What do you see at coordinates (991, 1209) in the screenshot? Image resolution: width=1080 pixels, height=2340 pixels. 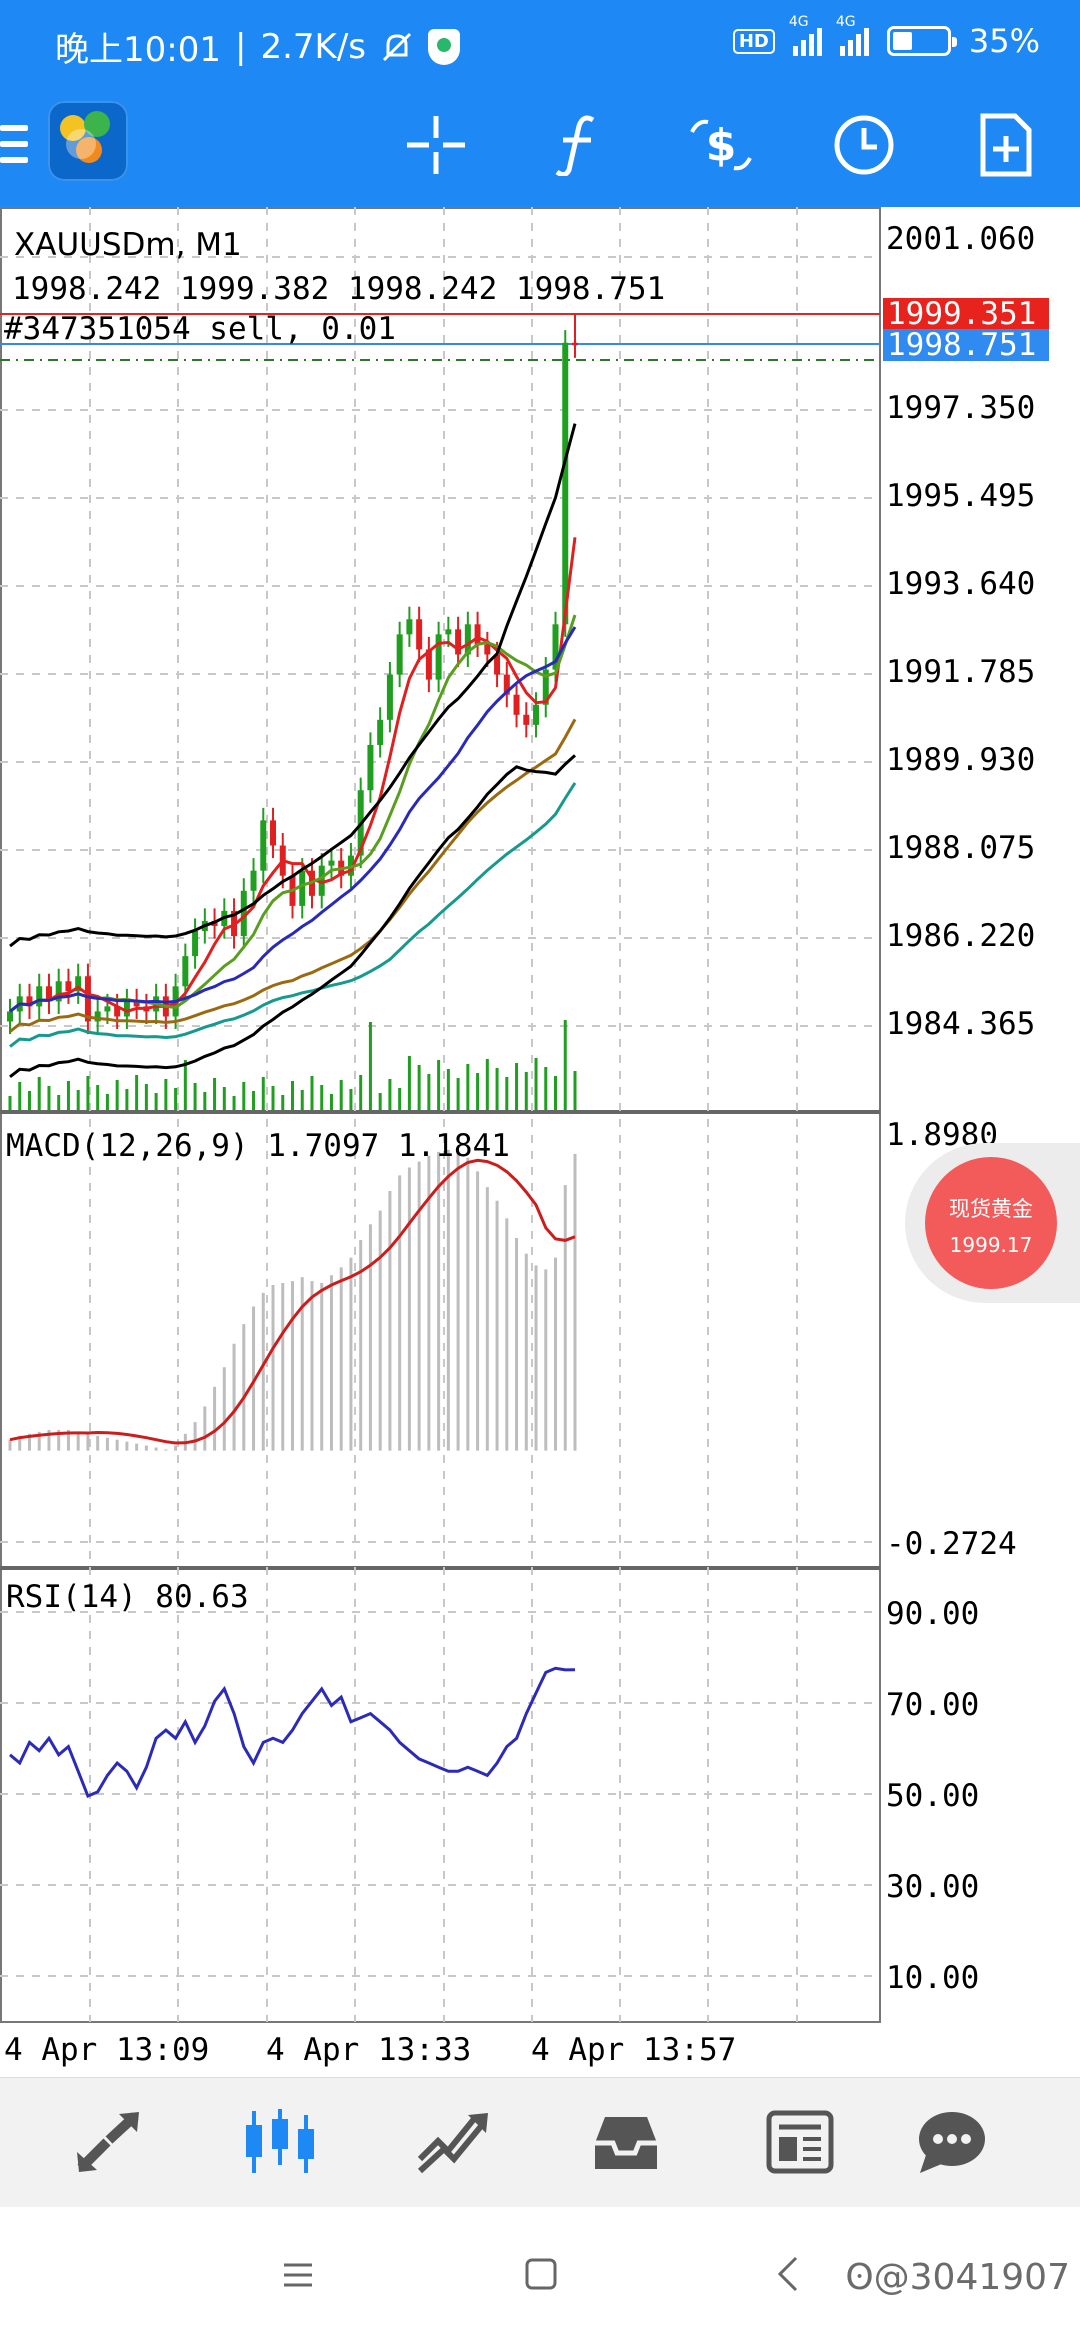 I see `quote-name: 现货黄金` at bounding box center [991, 1209].